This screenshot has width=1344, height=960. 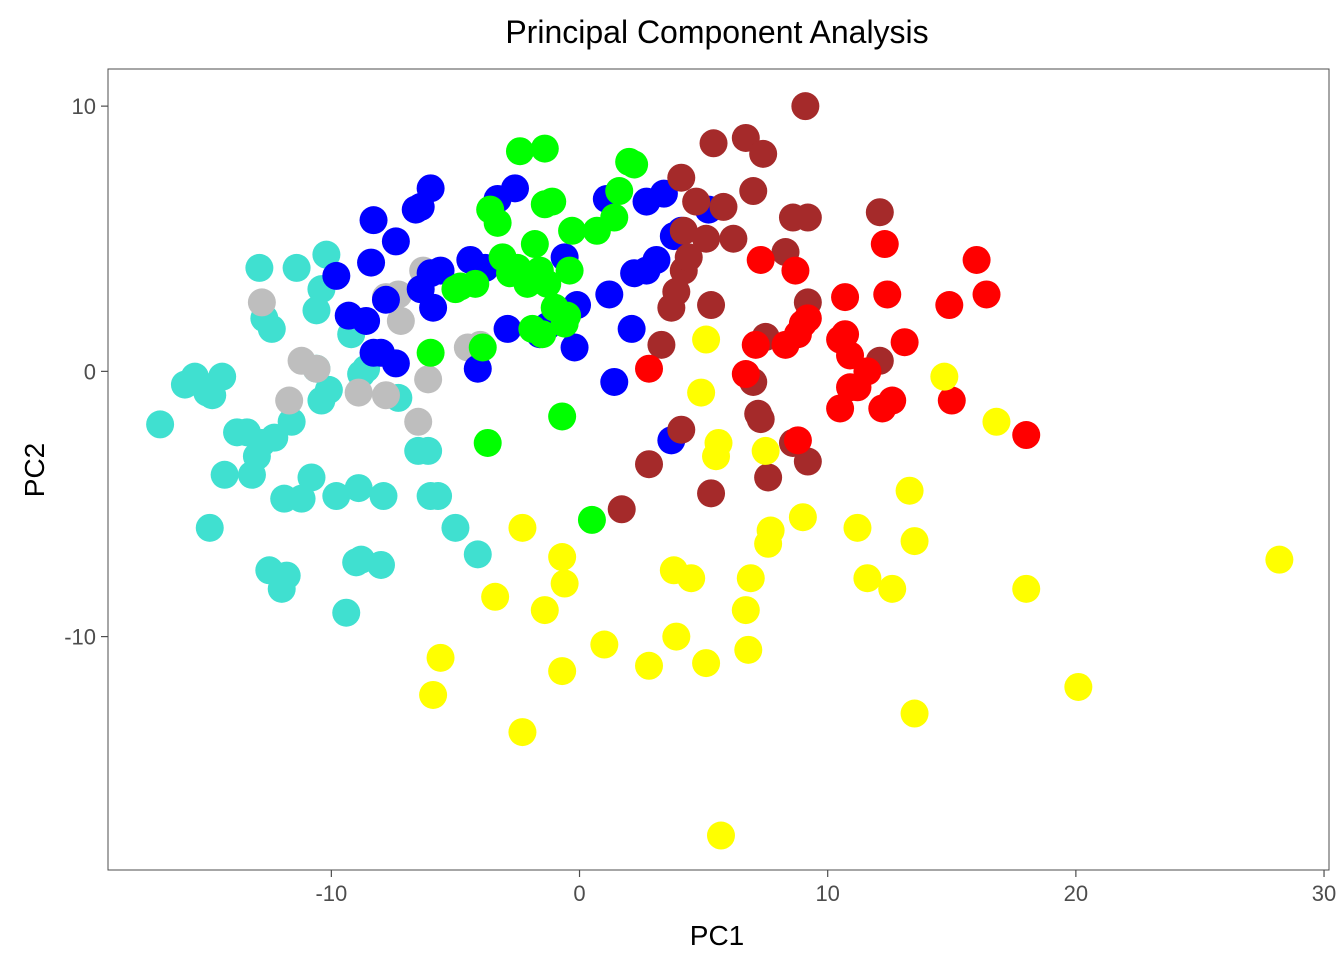 I want to click on chart-title: Principal Component Analysis, so click(x=716, y=32).